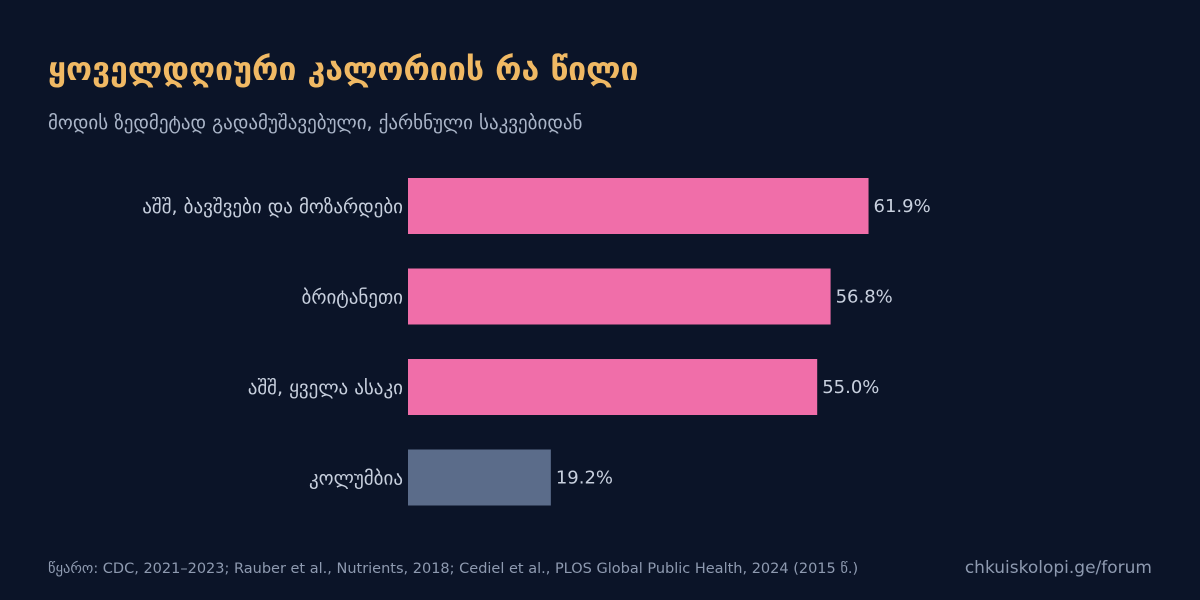  I want to click on value-label: 61.9%, so click(902, 206).